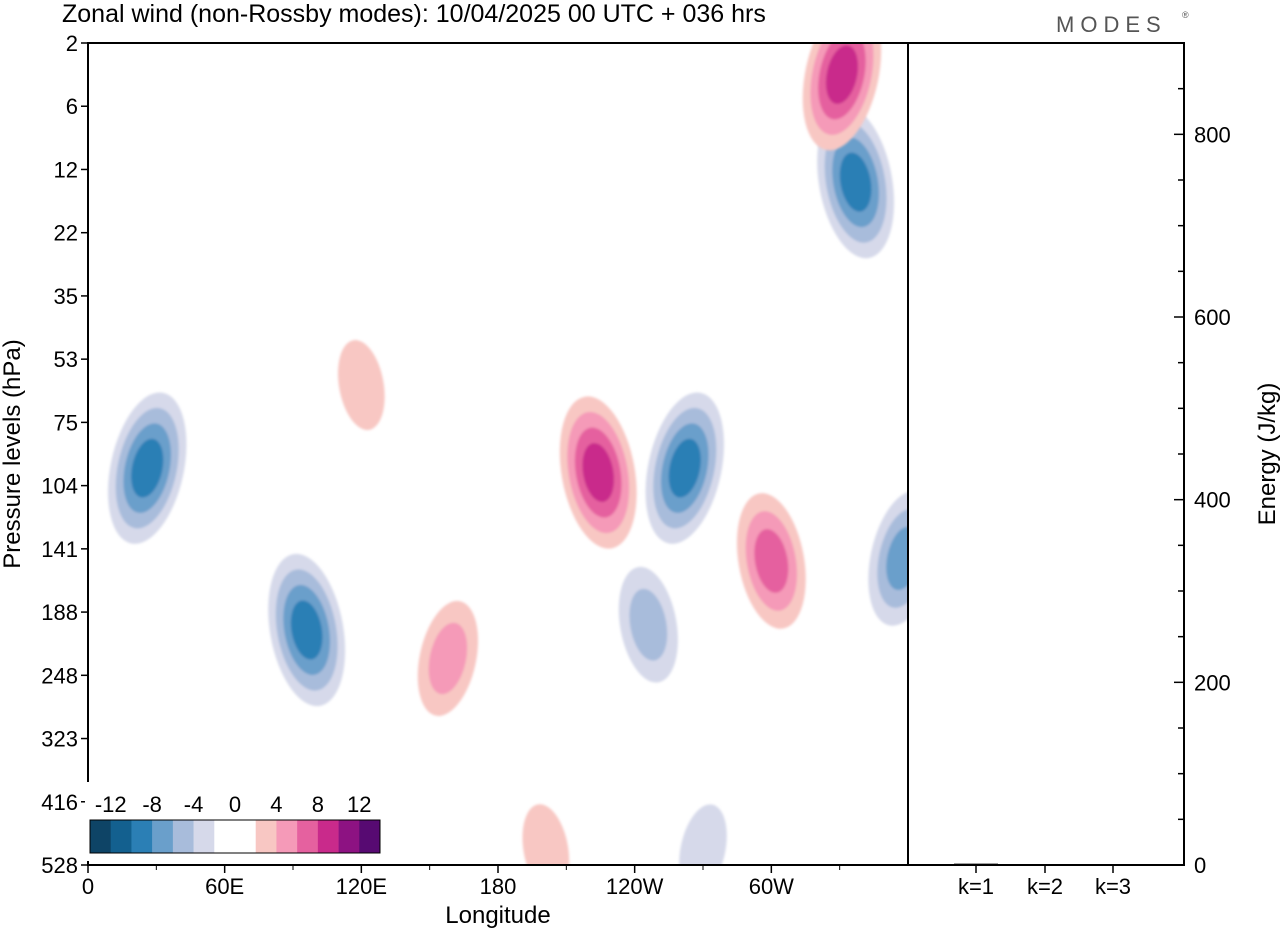 This screenshot has width=1280, height=930. I want to click on energy-tick-label: 800, so click(1212, 134).